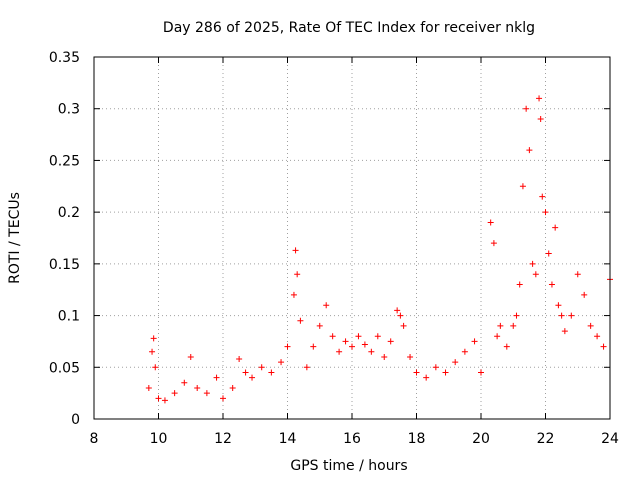 The width and height of the screenshot is (640, 480). What do you see at coordinates (417, 439) in the screenshot?
I see `x-tick-label: 18` at bounding box center [417, 439].